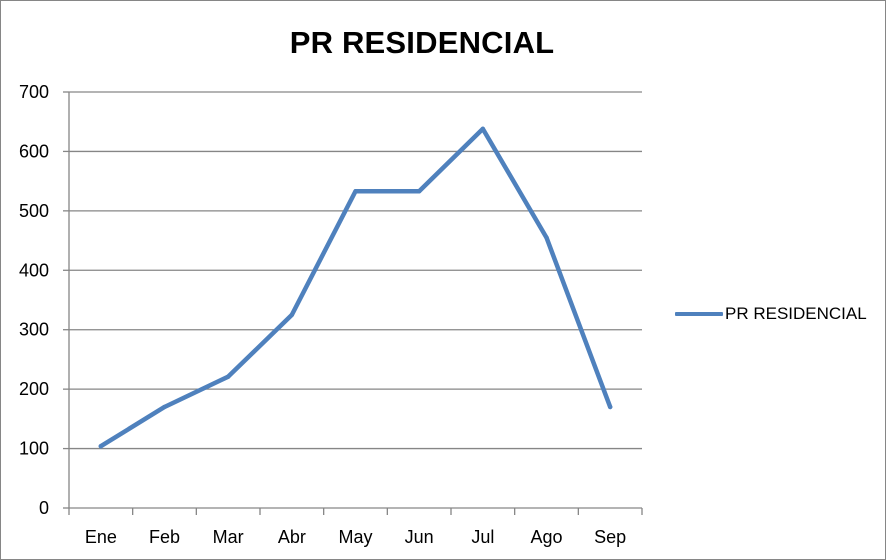 The height and width of the screenshot is (560, 886). Describe the element at coordinates (164, 537) in the screenshot. I see `x-tick-label: Feb` at that location.